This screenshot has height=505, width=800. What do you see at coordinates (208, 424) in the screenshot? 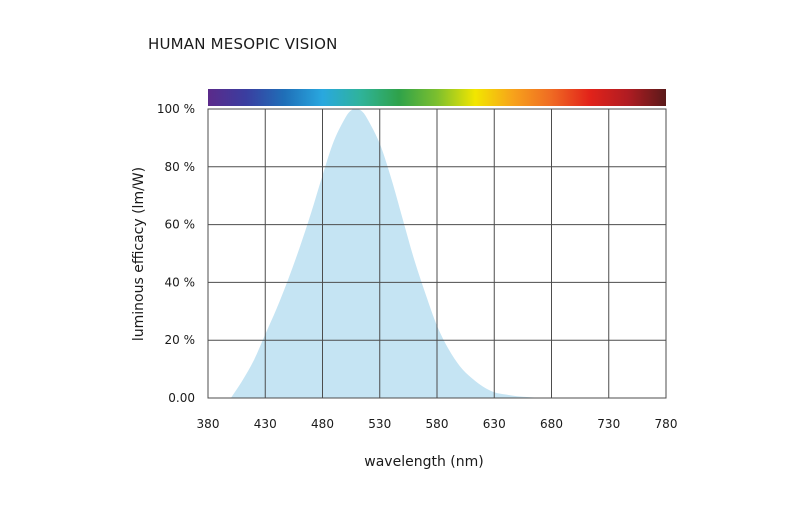
I see `x-tick-label: 380` at bounding box center [208, 424].